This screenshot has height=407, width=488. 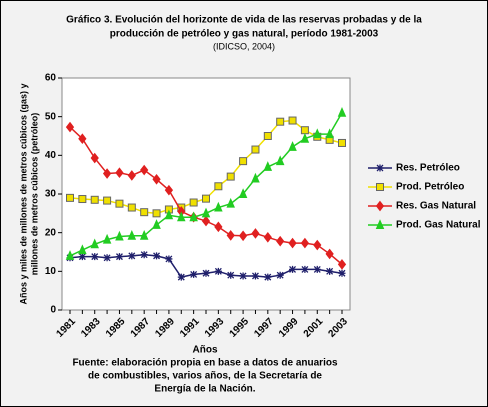 I want to click on legend-label: Res. Gas Natural, so click(x=436, y=206).